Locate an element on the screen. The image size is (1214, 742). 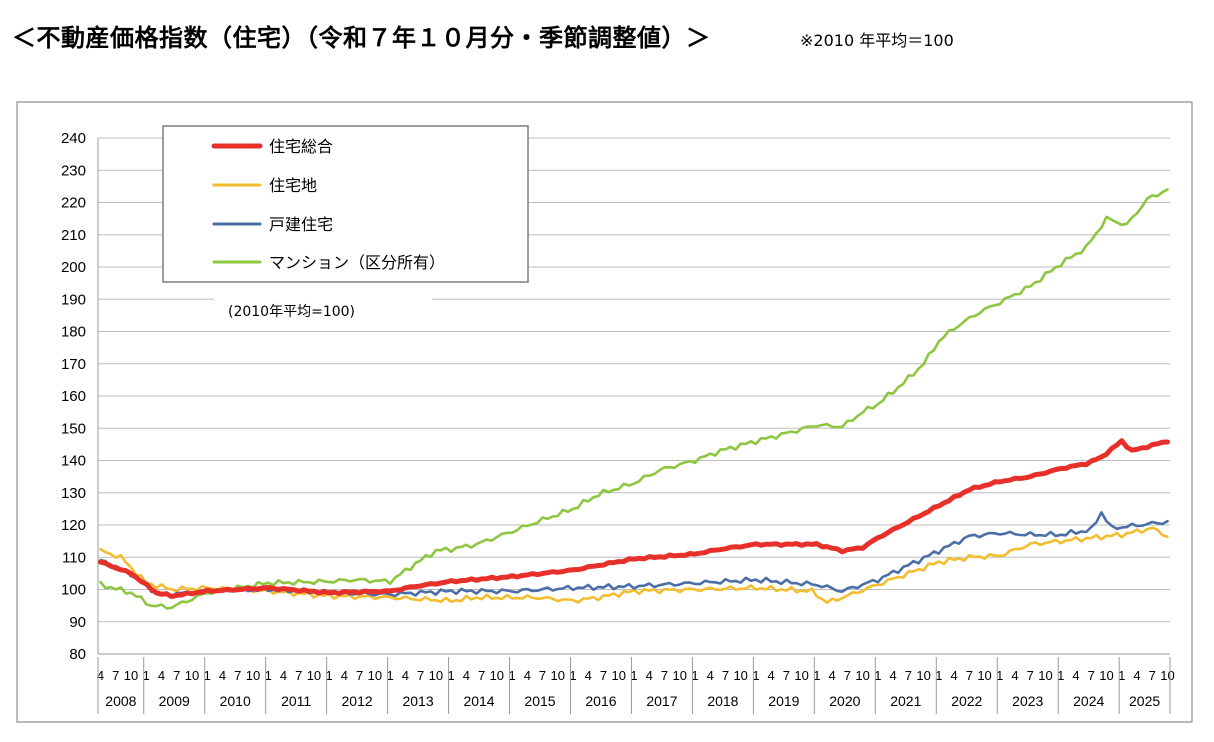
legend-label: マンション（区分所有） is located at coordinates (357, 262).